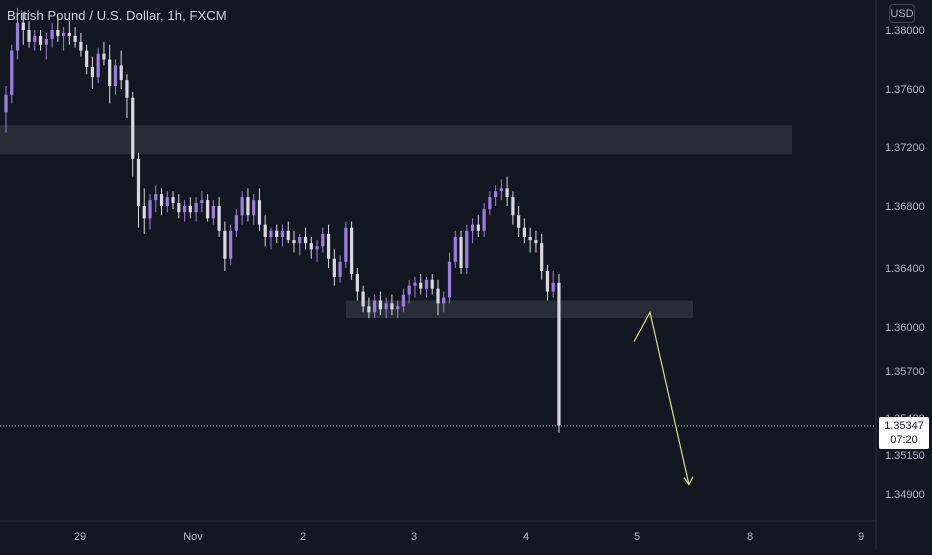  I want to click on time-axis: 29 Nov 2 3 4 5 8 9, so click(469, 537).